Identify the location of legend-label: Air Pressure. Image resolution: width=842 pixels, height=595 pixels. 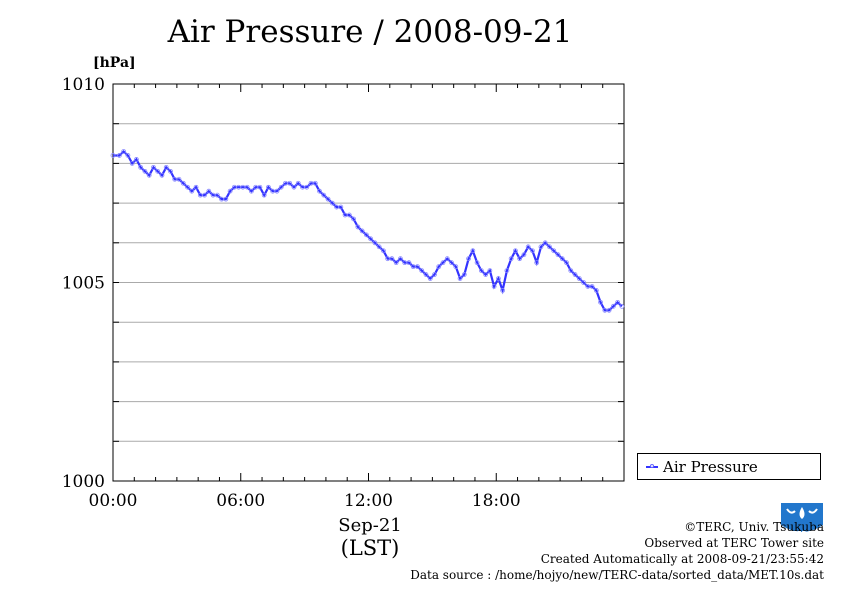
(710, 466).